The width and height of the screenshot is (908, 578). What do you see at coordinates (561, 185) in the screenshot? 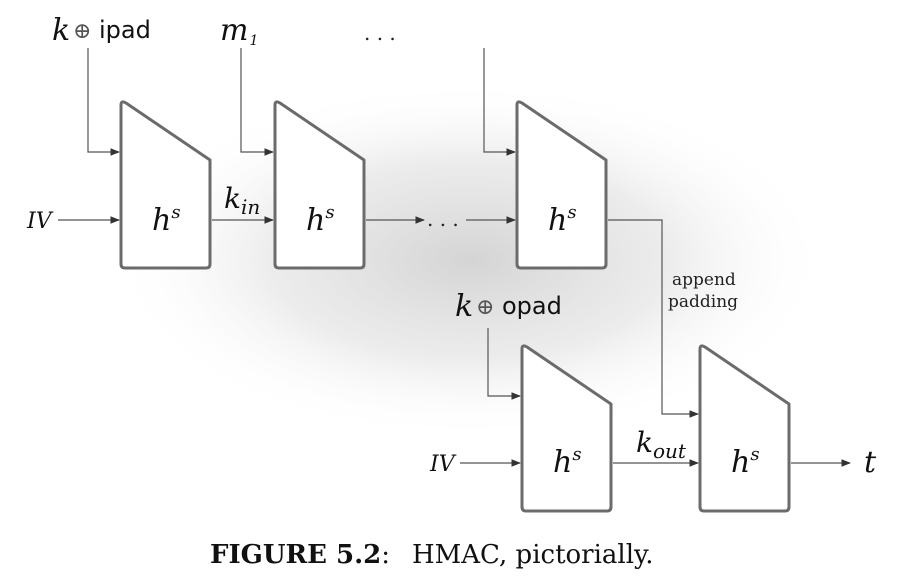
I see `compression-block-3: hs` at bounding box center [561, 185].